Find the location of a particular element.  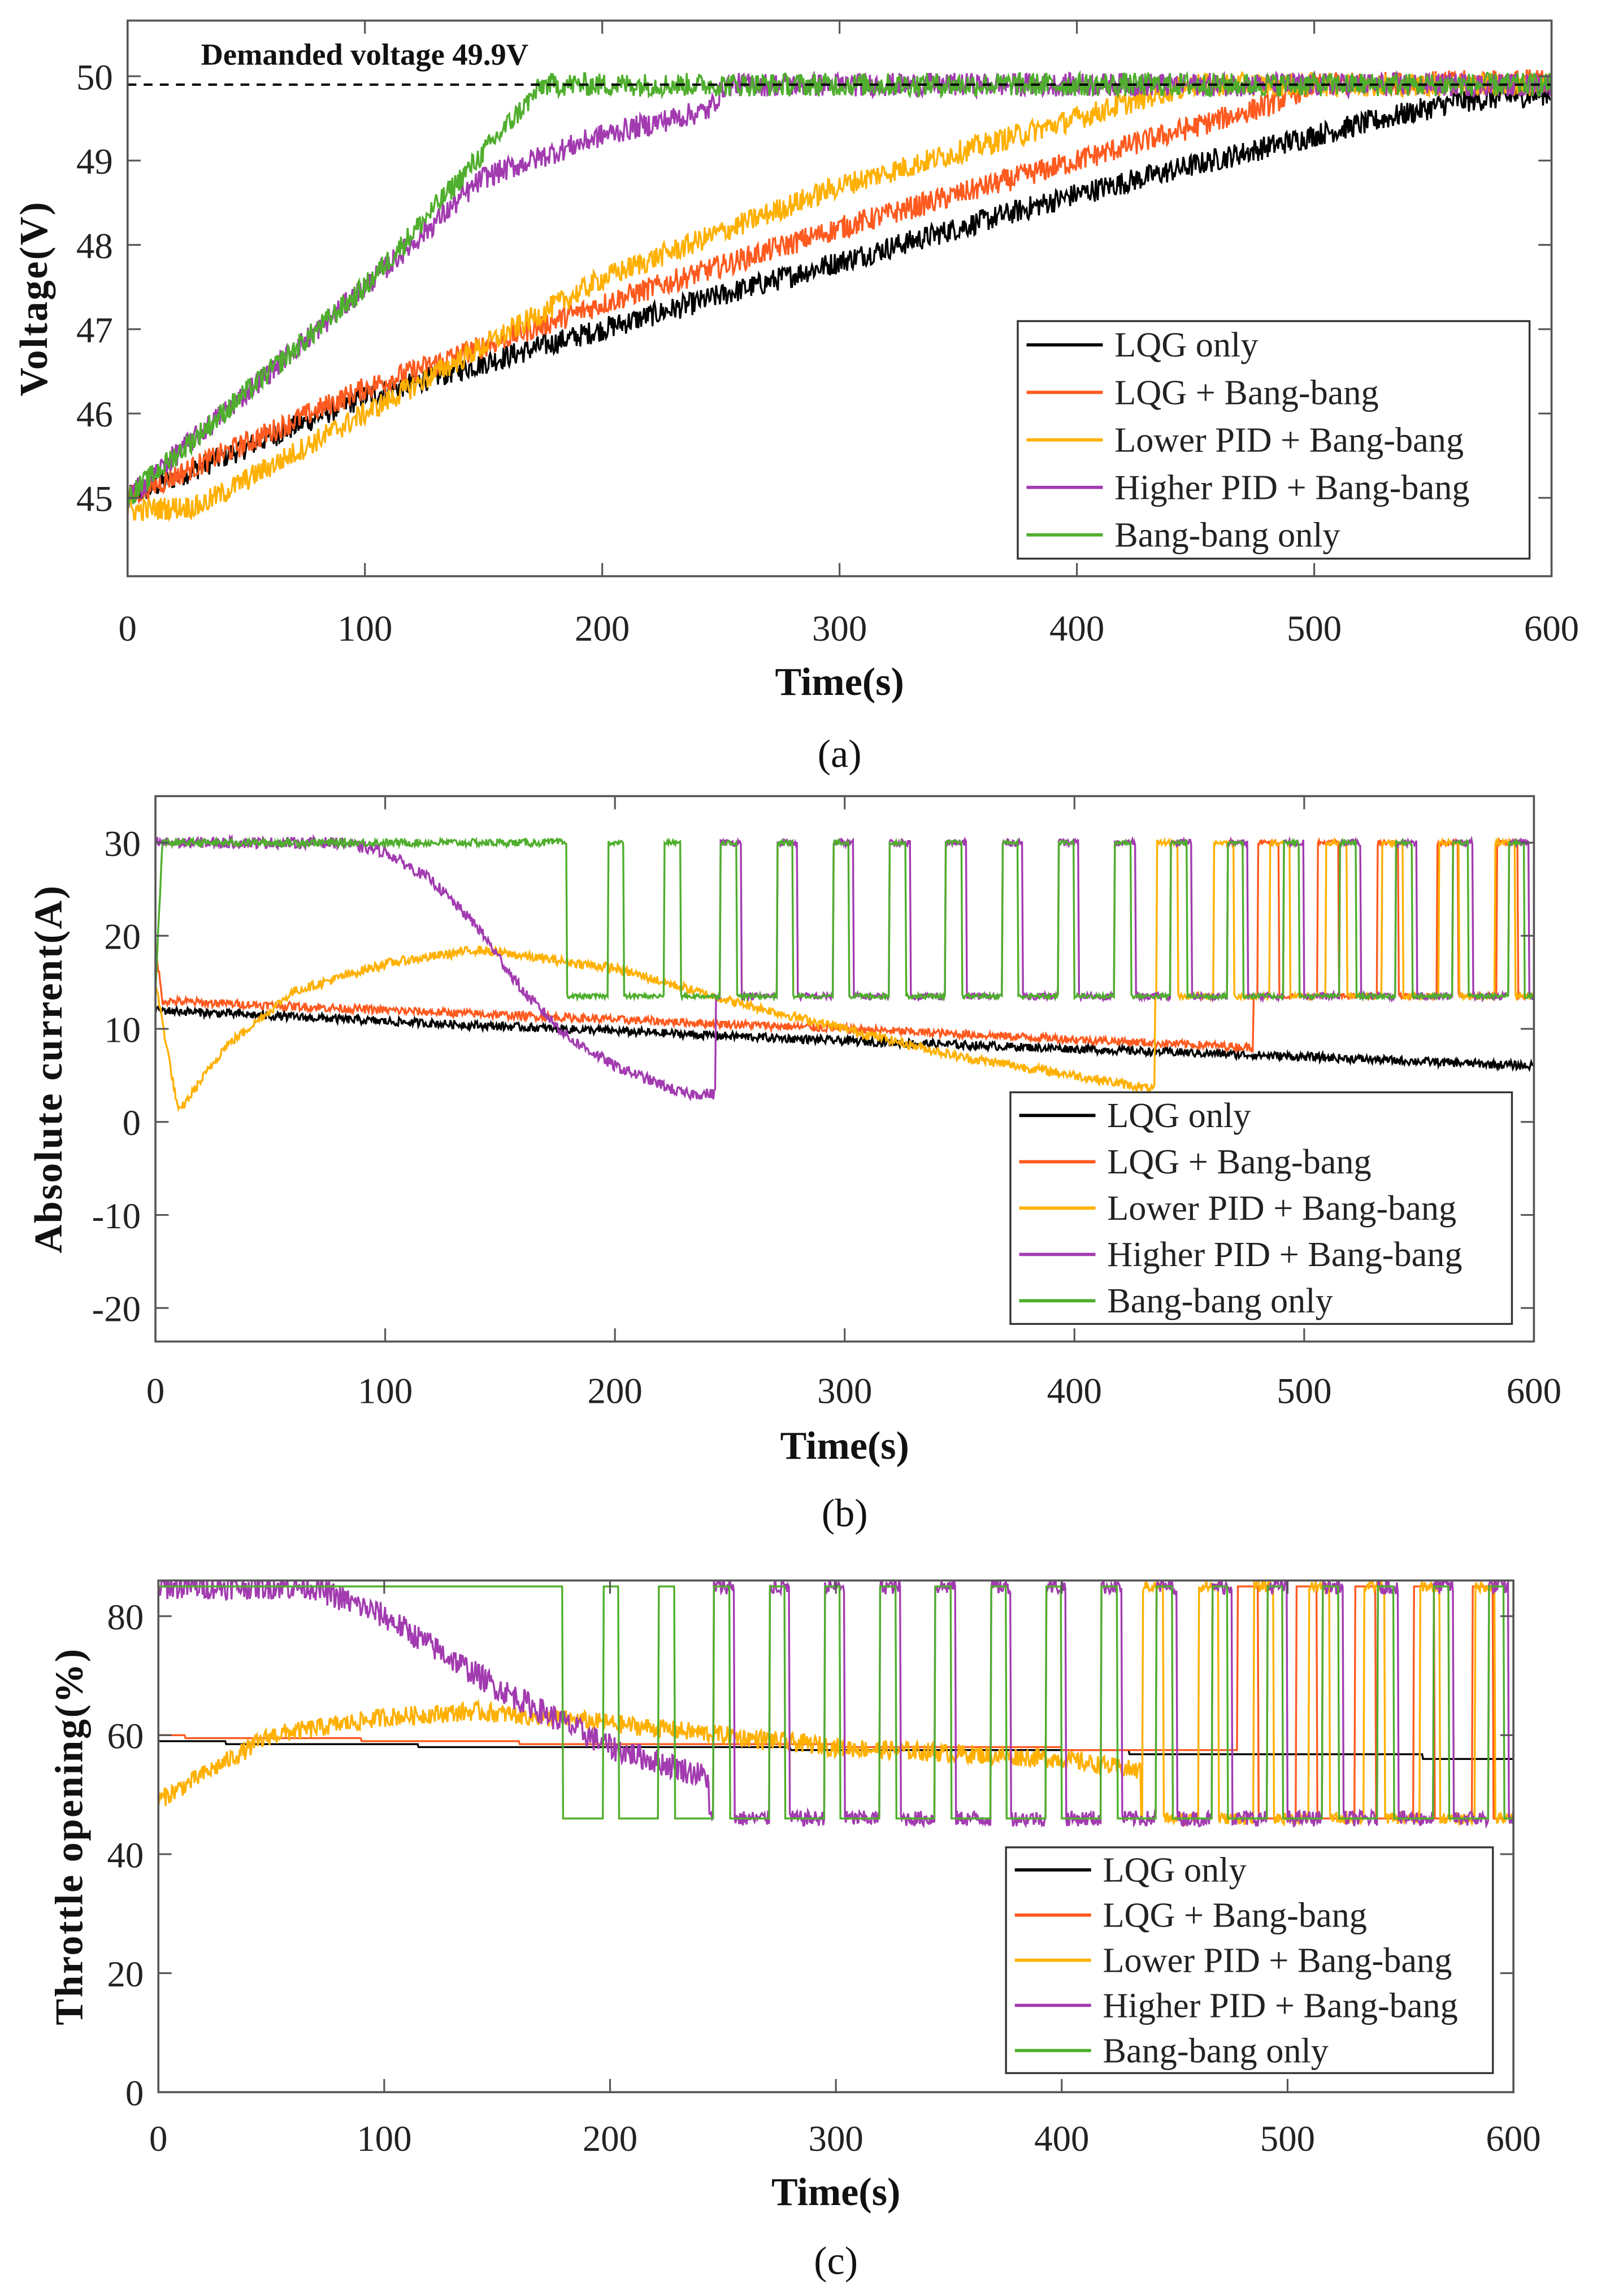

panel-label: (b) is located at coordinates (845, 1514).